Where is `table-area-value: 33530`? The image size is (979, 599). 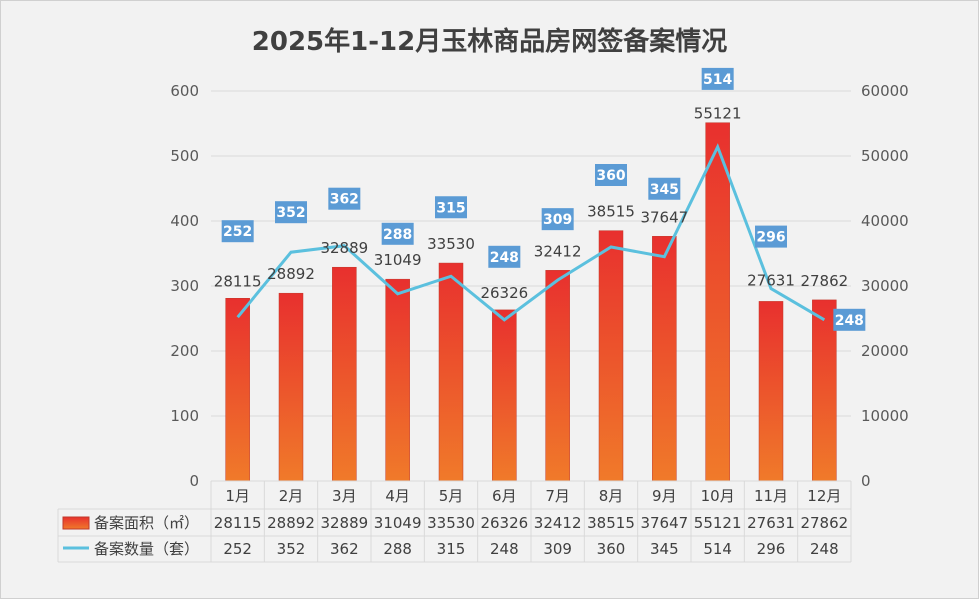
table-area-value: 33530 is located at coordinates (451, 523).